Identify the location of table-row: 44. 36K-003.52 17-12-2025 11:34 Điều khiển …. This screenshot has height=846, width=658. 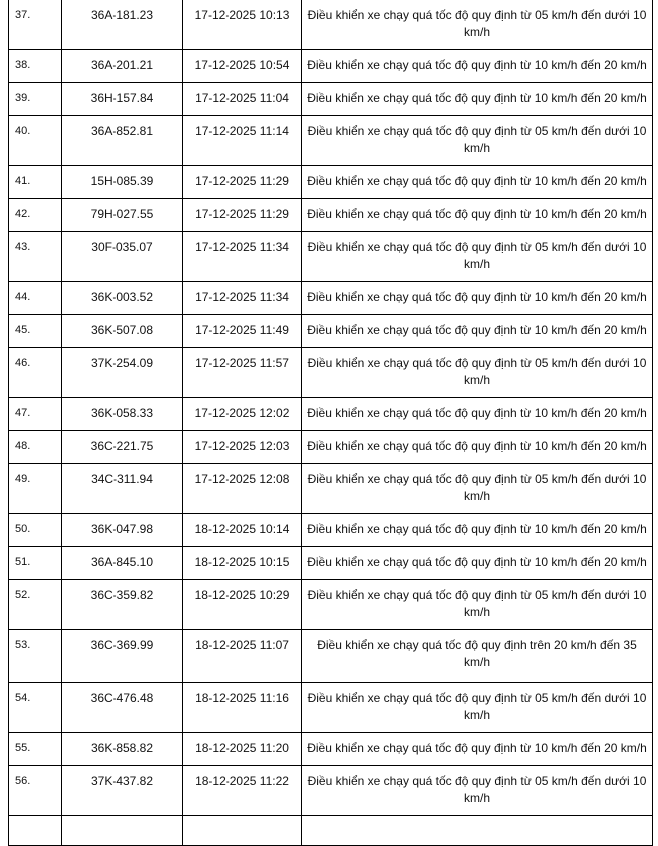
(330, 298).